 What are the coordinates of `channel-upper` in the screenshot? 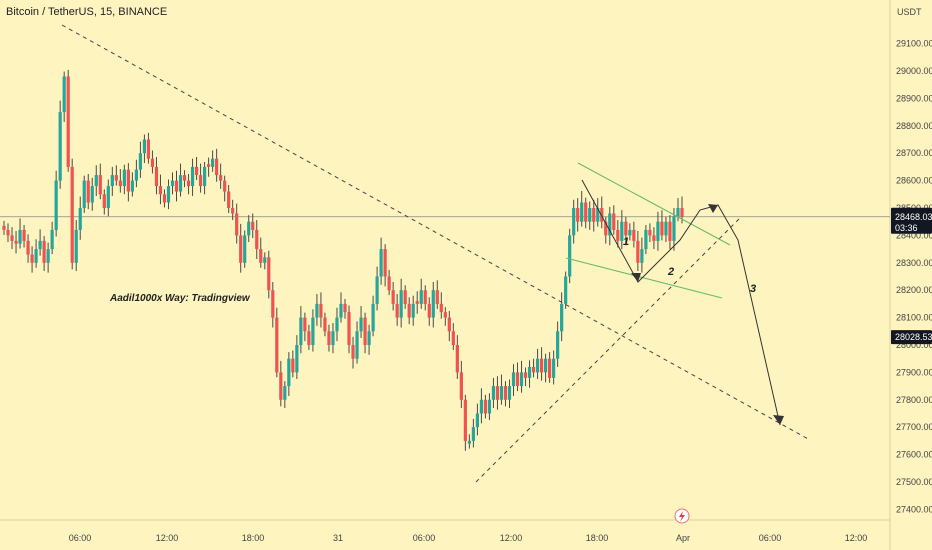 It's located at (654, 204).